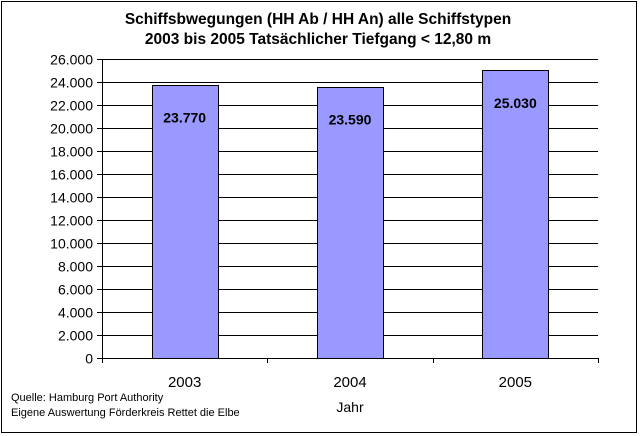 The height and width of the screenshot is (436, 640). What do you see at coordinates (87, 398) in the screenshot?
I see `source-line-1: Quelle: Hamburg Port Authority` at bounding box center [87, 398].